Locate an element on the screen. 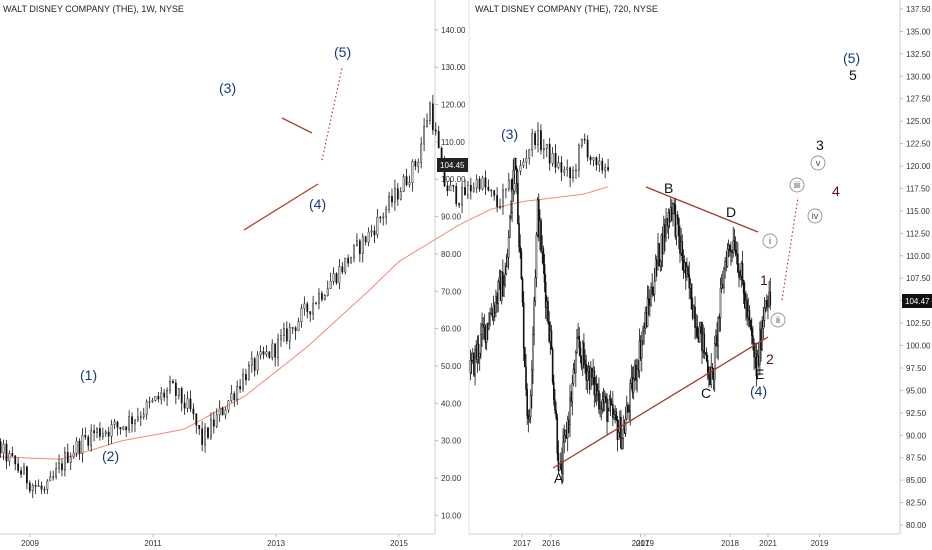  left-price-tick-label: 110.00 is located at coordinates (453, 142).